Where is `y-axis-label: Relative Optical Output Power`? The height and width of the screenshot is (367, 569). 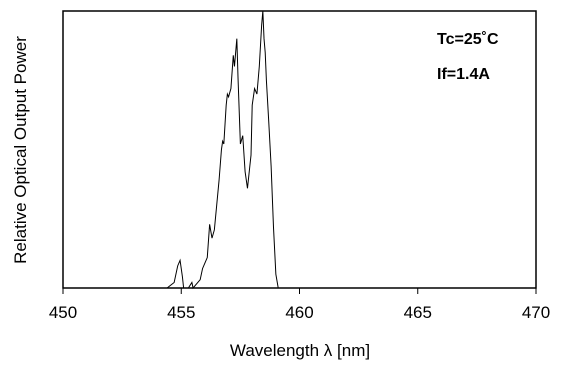 y-axis-label: Relative Optical Output Power is located at coordinates (20, 150).